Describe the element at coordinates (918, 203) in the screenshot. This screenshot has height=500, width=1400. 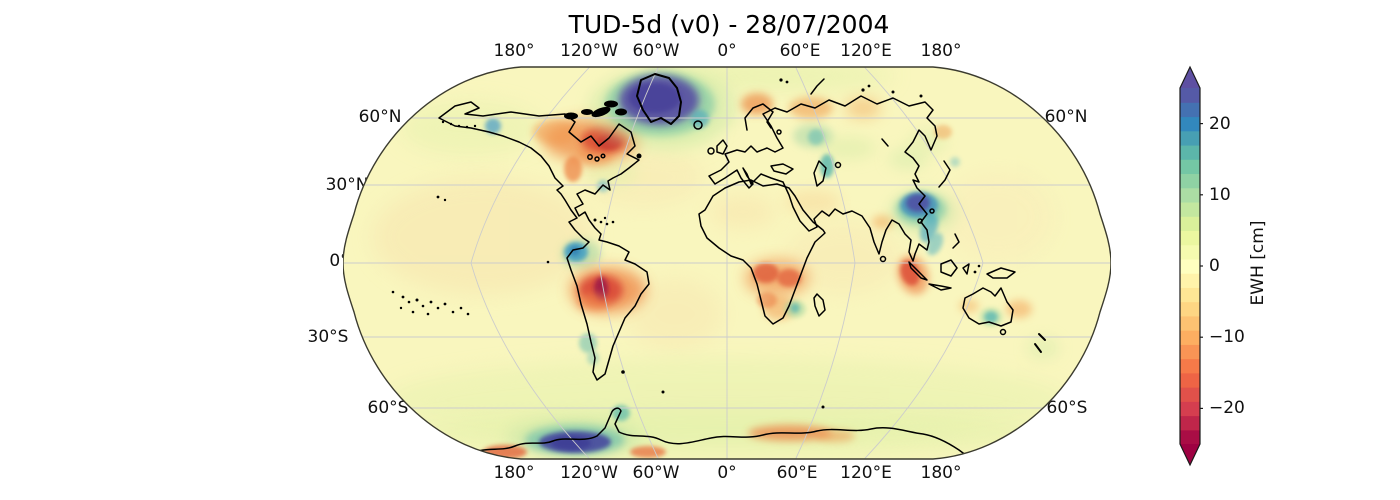
I see `anomaly-bangladesh-core` at that location.